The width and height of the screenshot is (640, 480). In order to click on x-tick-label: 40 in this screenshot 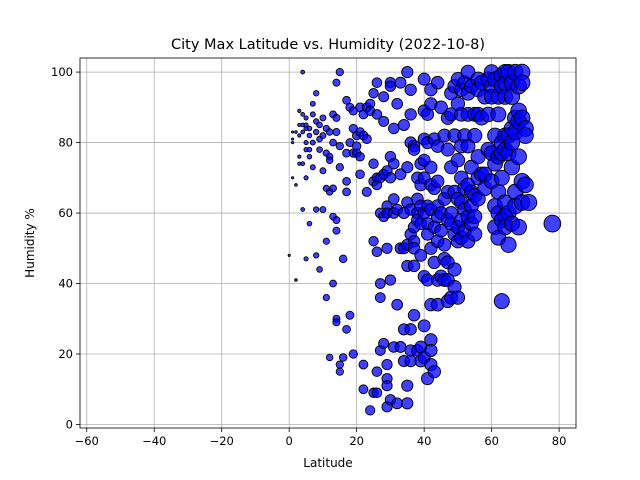, I will do `click(424, 441)`.